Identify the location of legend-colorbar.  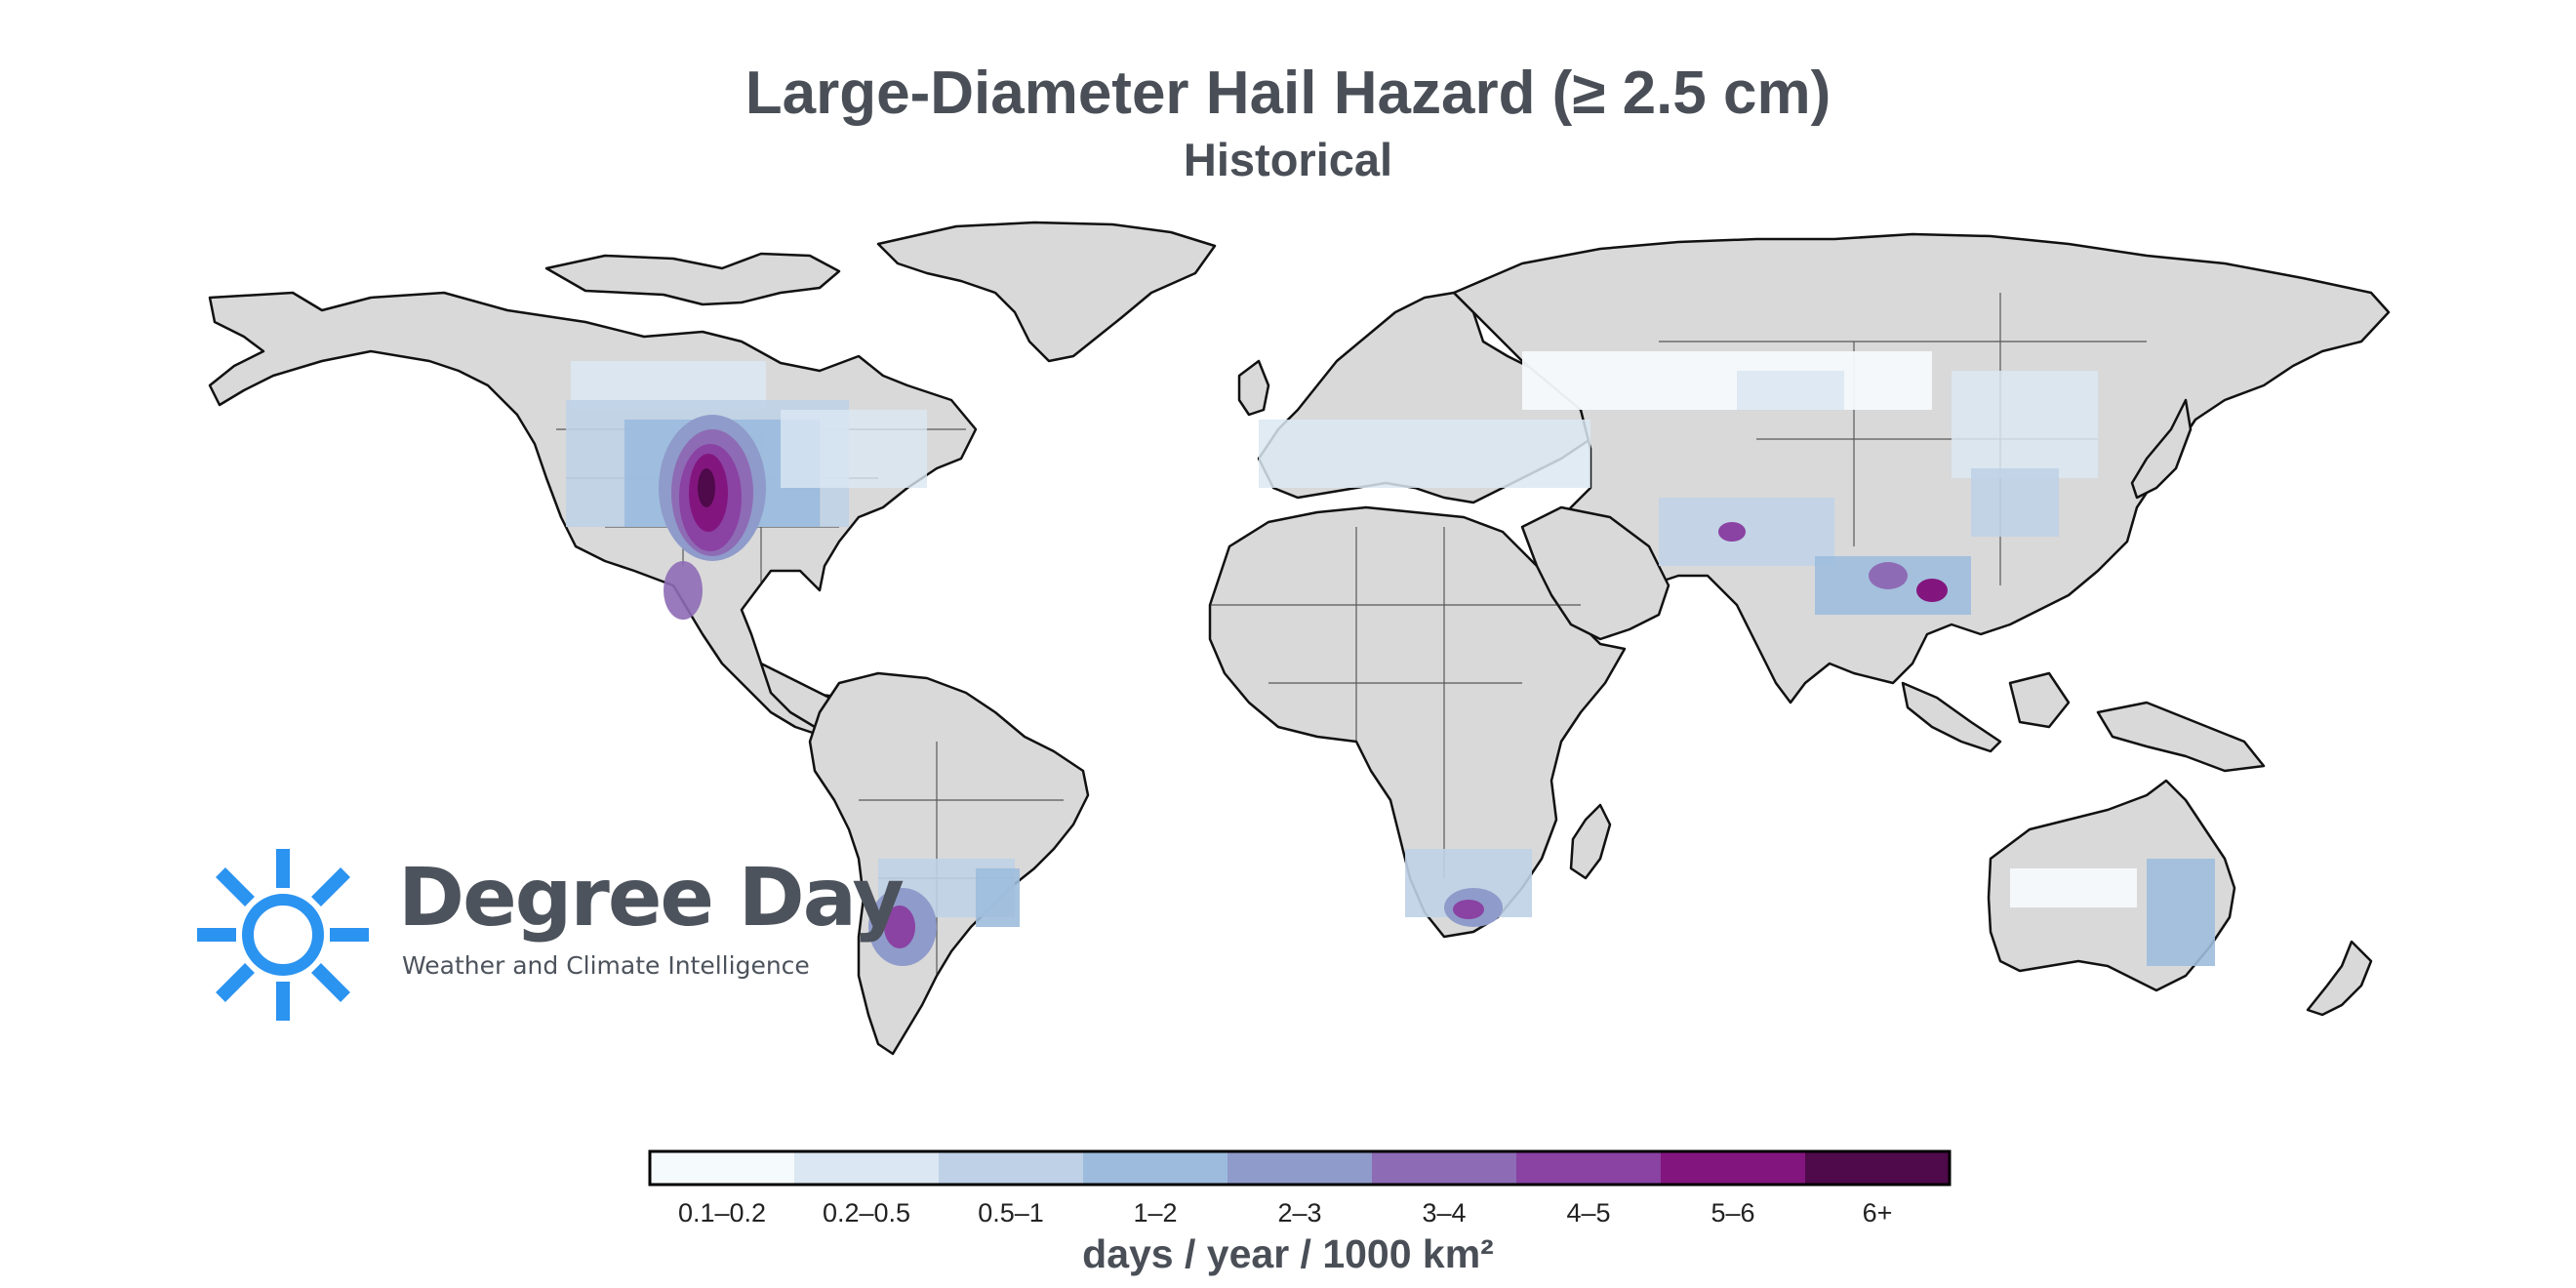
(1300, 1168).